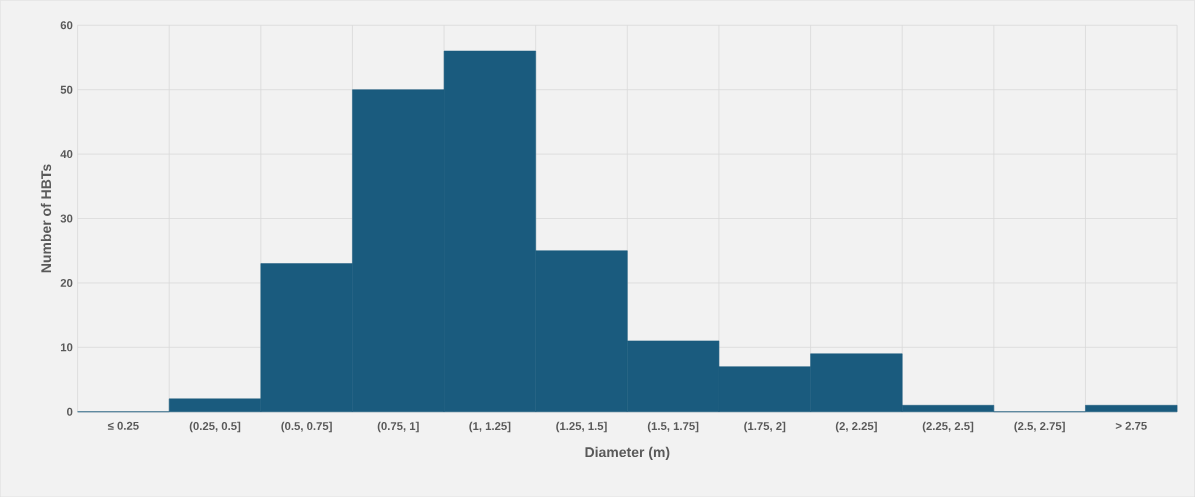 The image size is (1195, 497). Describe the element at coordinates (70, 411) in the screenshot. I see `y-tick-label: 0` at that location.